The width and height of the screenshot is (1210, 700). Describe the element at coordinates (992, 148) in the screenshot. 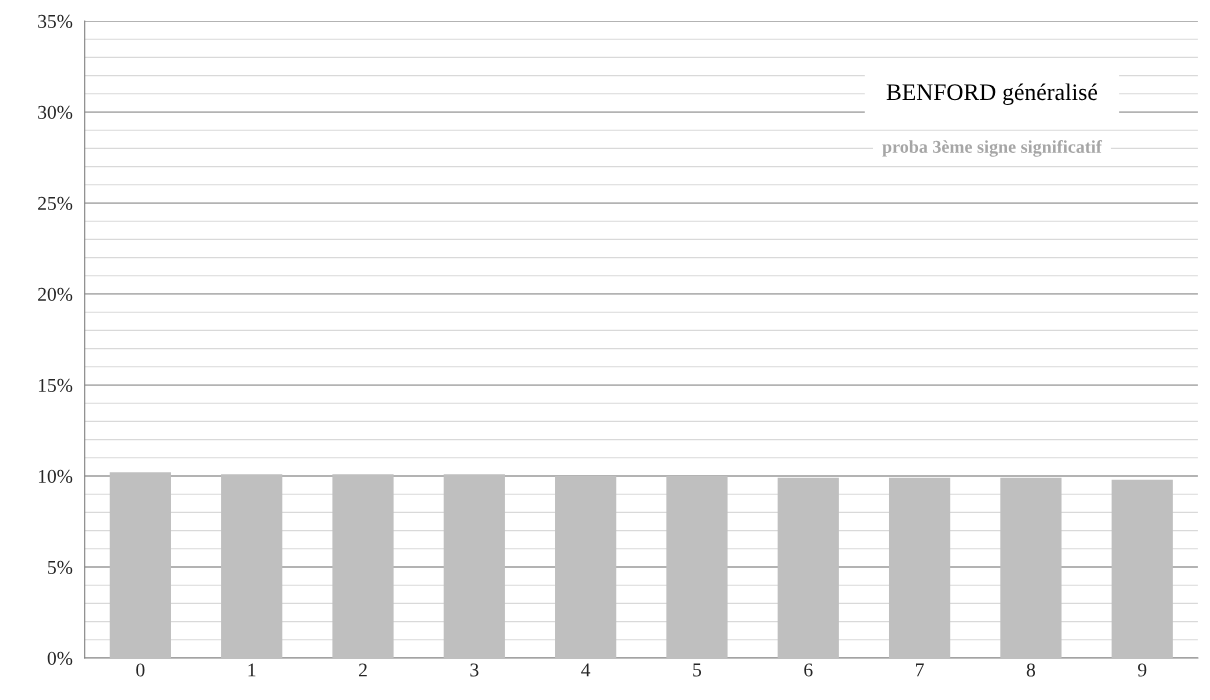

I see `text: proba 3ème signe significatif` at that location.